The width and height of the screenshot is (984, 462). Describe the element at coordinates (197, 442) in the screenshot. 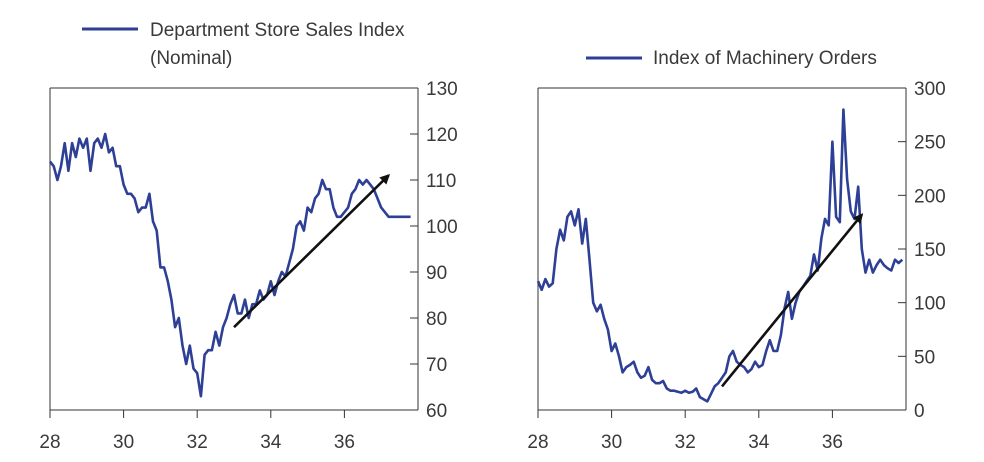

I see `left-x-tick-label: 32` at that location.